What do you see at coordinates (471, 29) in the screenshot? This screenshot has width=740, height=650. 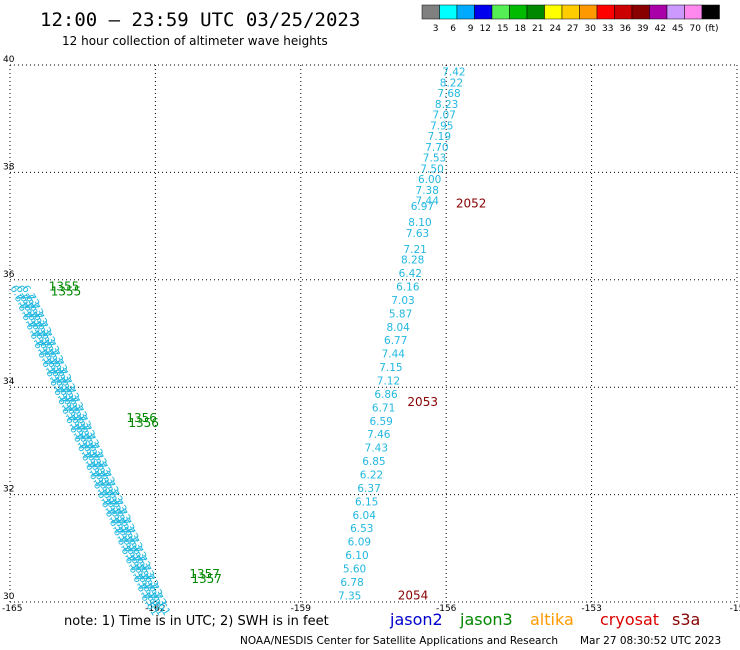 I see `legend-label: 9` at bounding box center [471, 29].